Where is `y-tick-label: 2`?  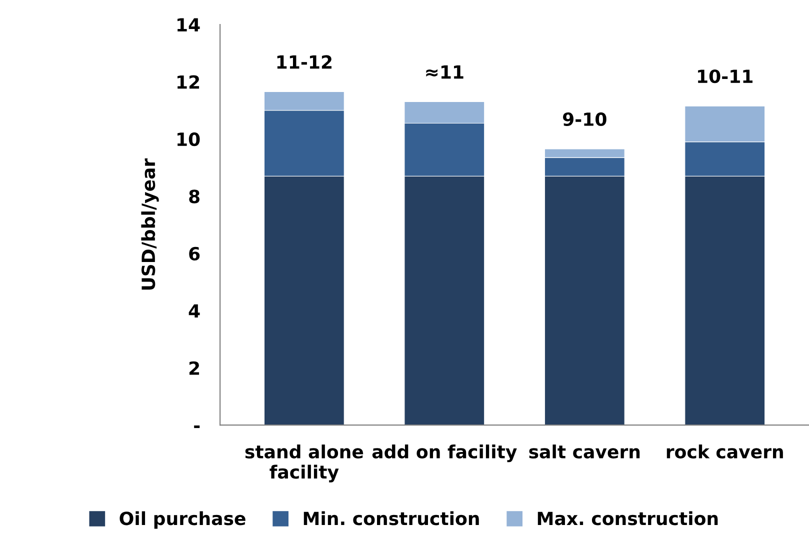 y-tick-label: 2 is located at coordinates (194, 368).